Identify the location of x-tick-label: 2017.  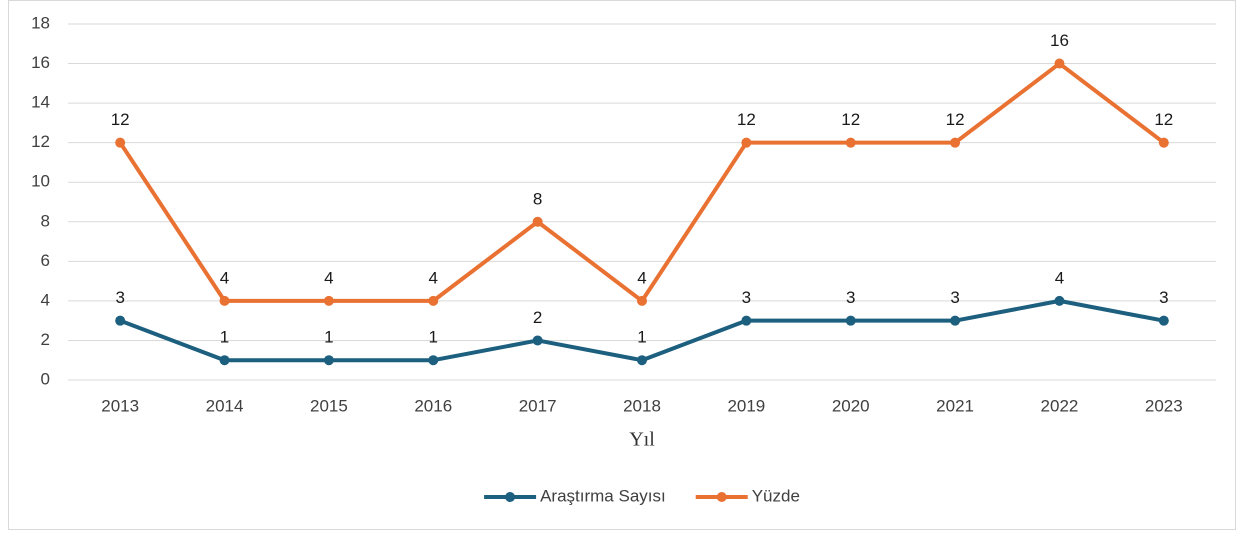
(538, 405).